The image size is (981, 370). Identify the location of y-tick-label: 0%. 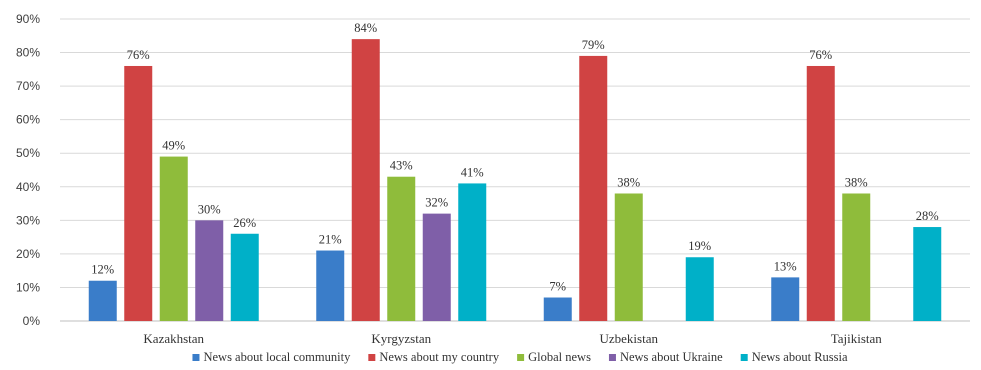
(32, 321).